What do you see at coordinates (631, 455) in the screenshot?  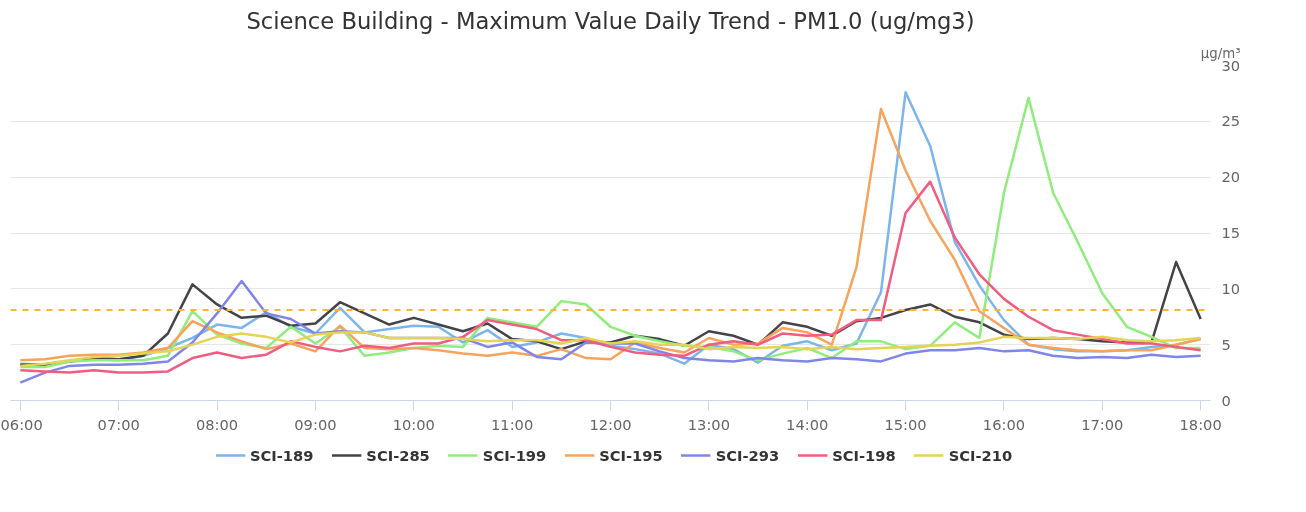 I see `legend-label: SCI-195` at bounding box center [631, 455].